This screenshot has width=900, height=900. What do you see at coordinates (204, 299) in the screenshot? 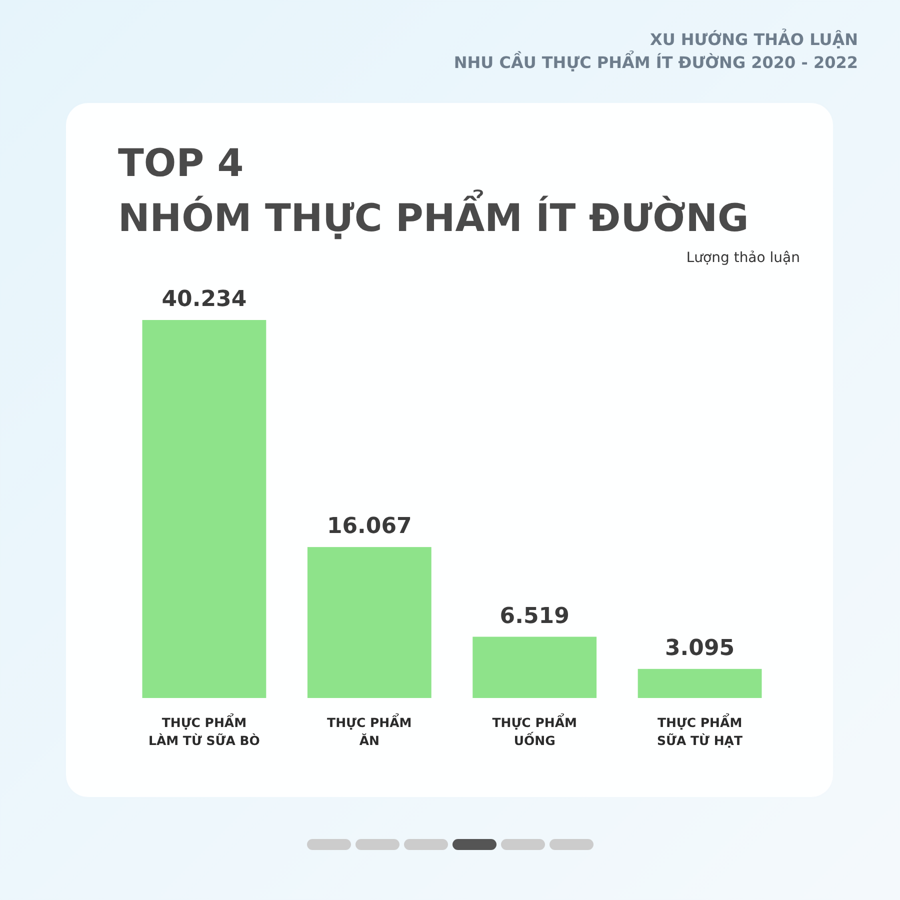
I see `data-label: 40.234` at bounding box center [204, 299].